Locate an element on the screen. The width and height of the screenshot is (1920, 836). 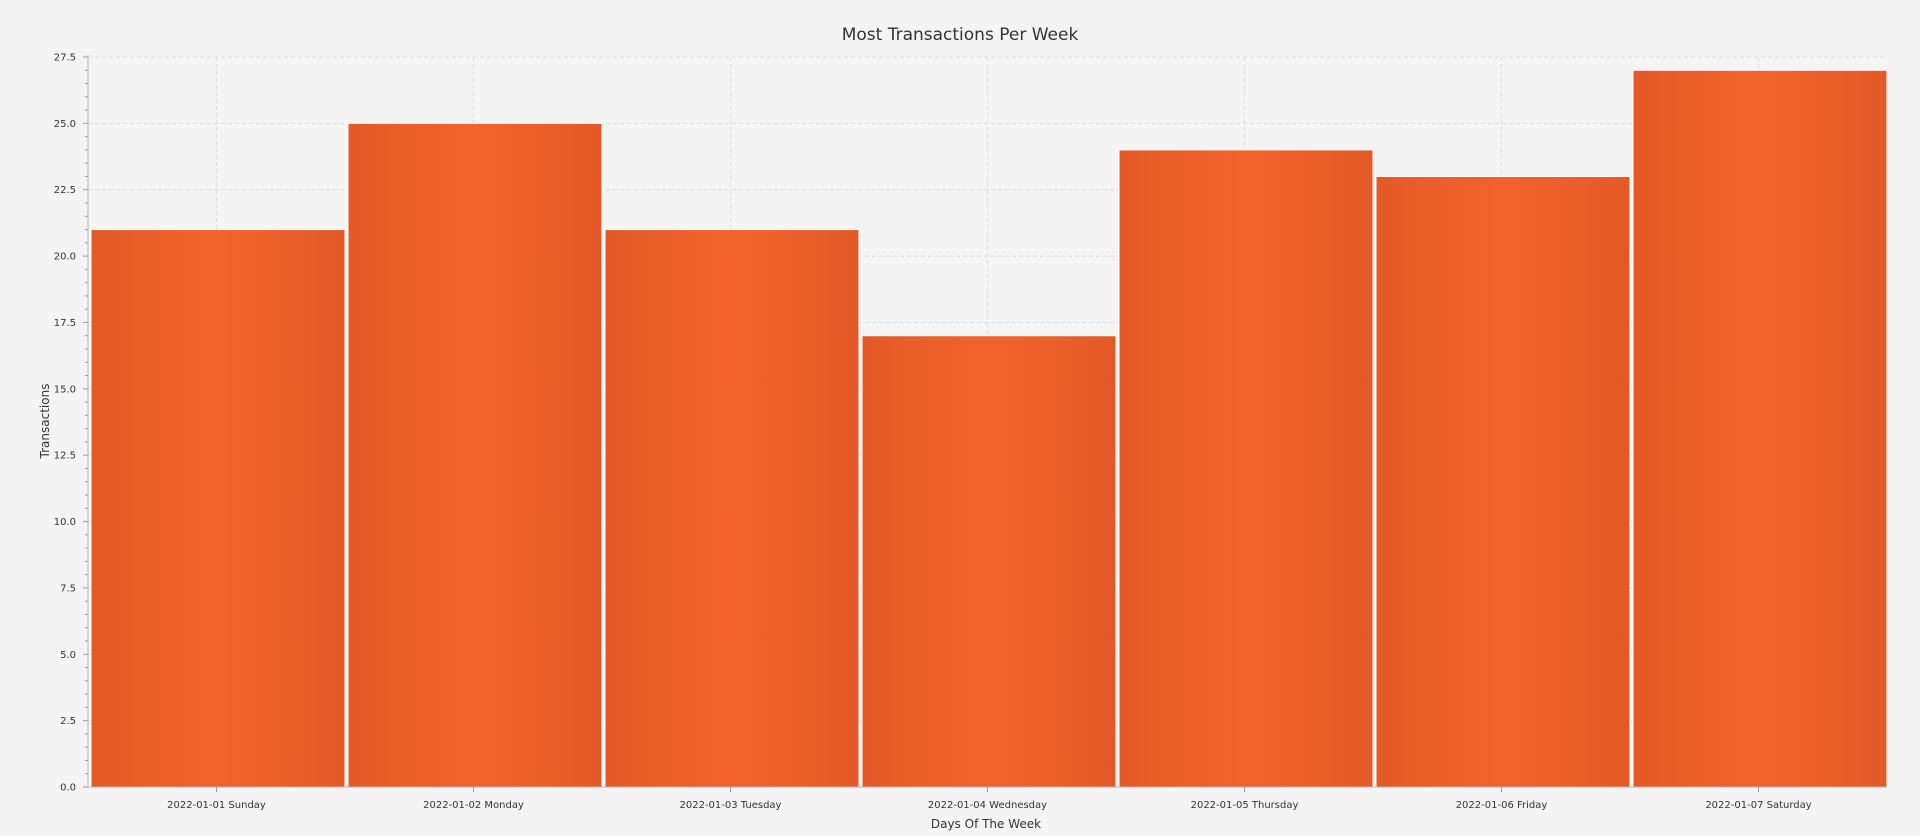
y-tick-label: 0.0 is located at coordinates (68, 788).